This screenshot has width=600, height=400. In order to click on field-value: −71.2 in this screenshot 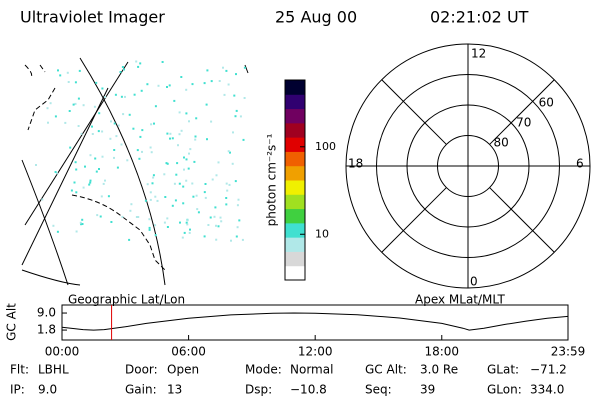, I will do `click(548, 370)`.